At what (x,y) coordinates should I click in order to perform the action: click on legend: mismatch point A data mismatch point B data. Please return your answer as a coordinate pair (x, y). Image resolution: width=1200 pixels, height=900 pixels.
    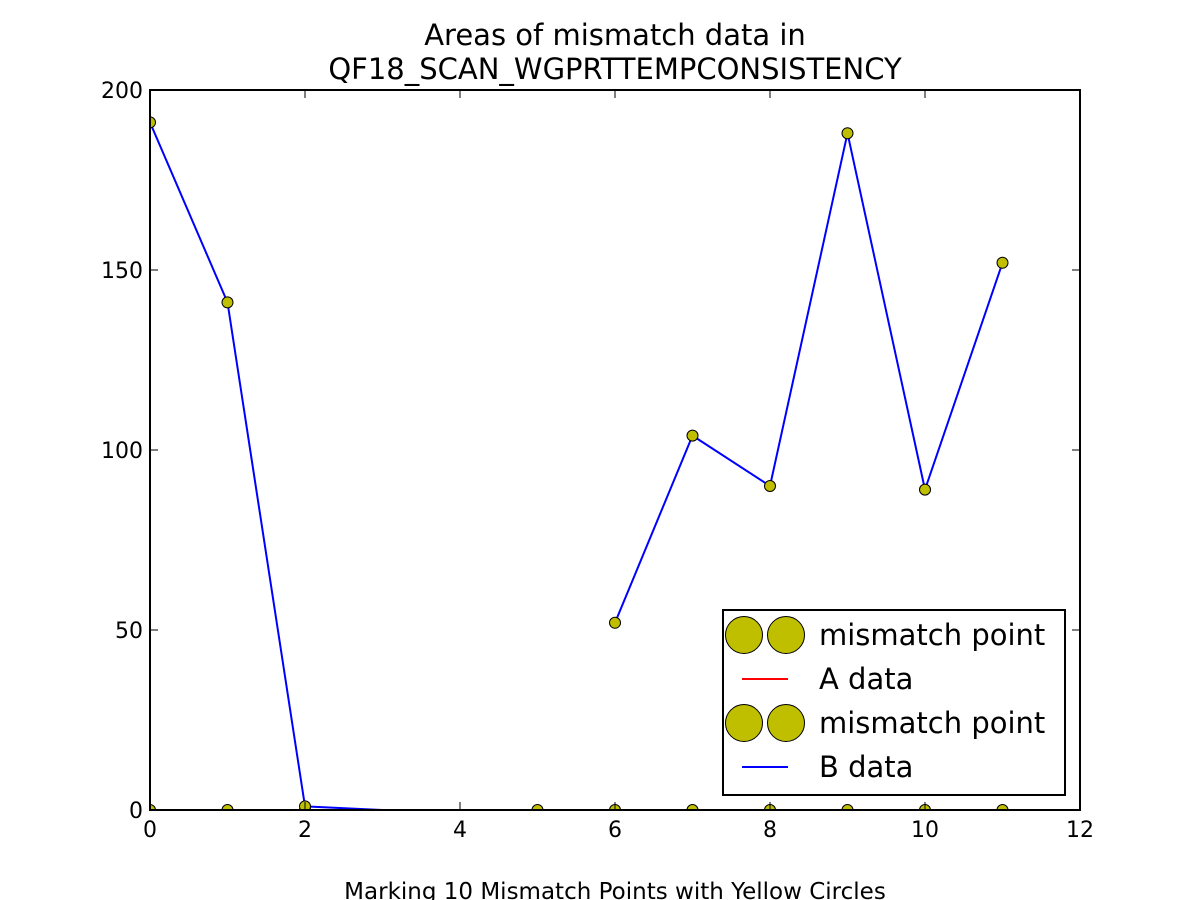
    Looking at the image, I should click on (894, 702).